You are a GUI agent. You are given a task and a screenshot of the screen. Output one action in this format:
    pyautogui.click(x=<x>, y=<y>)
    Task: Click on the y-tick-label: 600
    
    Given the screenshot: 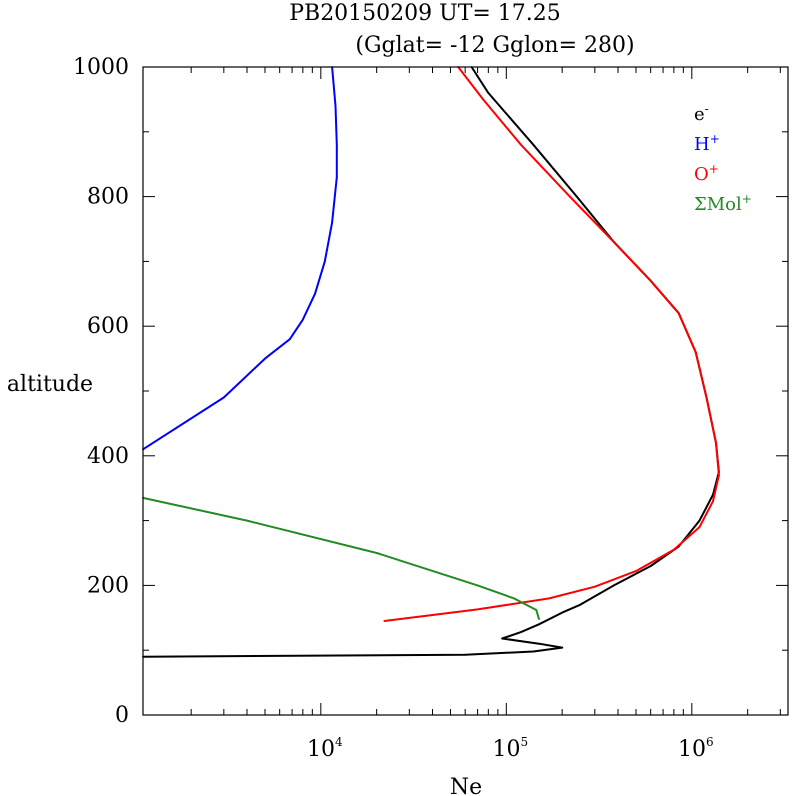 What is the action you would take?
    pyautogui.click(x=108, y=326)
    